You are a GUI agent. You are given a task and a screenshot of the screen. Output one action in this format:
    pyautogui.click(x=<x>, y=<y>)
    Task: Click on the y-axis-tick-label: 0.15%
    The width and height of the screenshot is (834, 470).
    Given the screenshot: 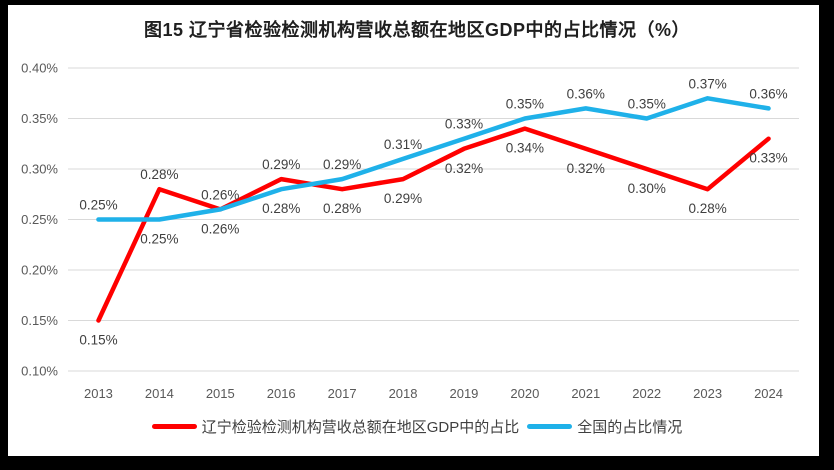 What is the action you would take?
    pyautogui.click(x=39, y=320)
    